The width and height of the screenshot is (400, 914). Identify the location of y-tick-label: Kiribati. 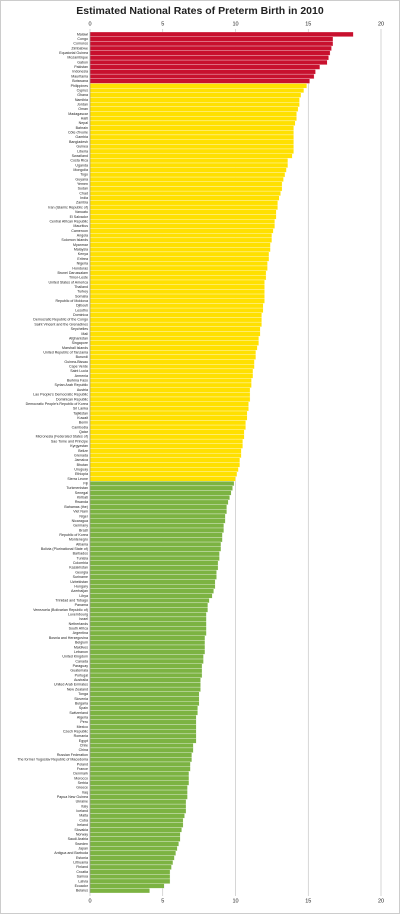
(82, 498).